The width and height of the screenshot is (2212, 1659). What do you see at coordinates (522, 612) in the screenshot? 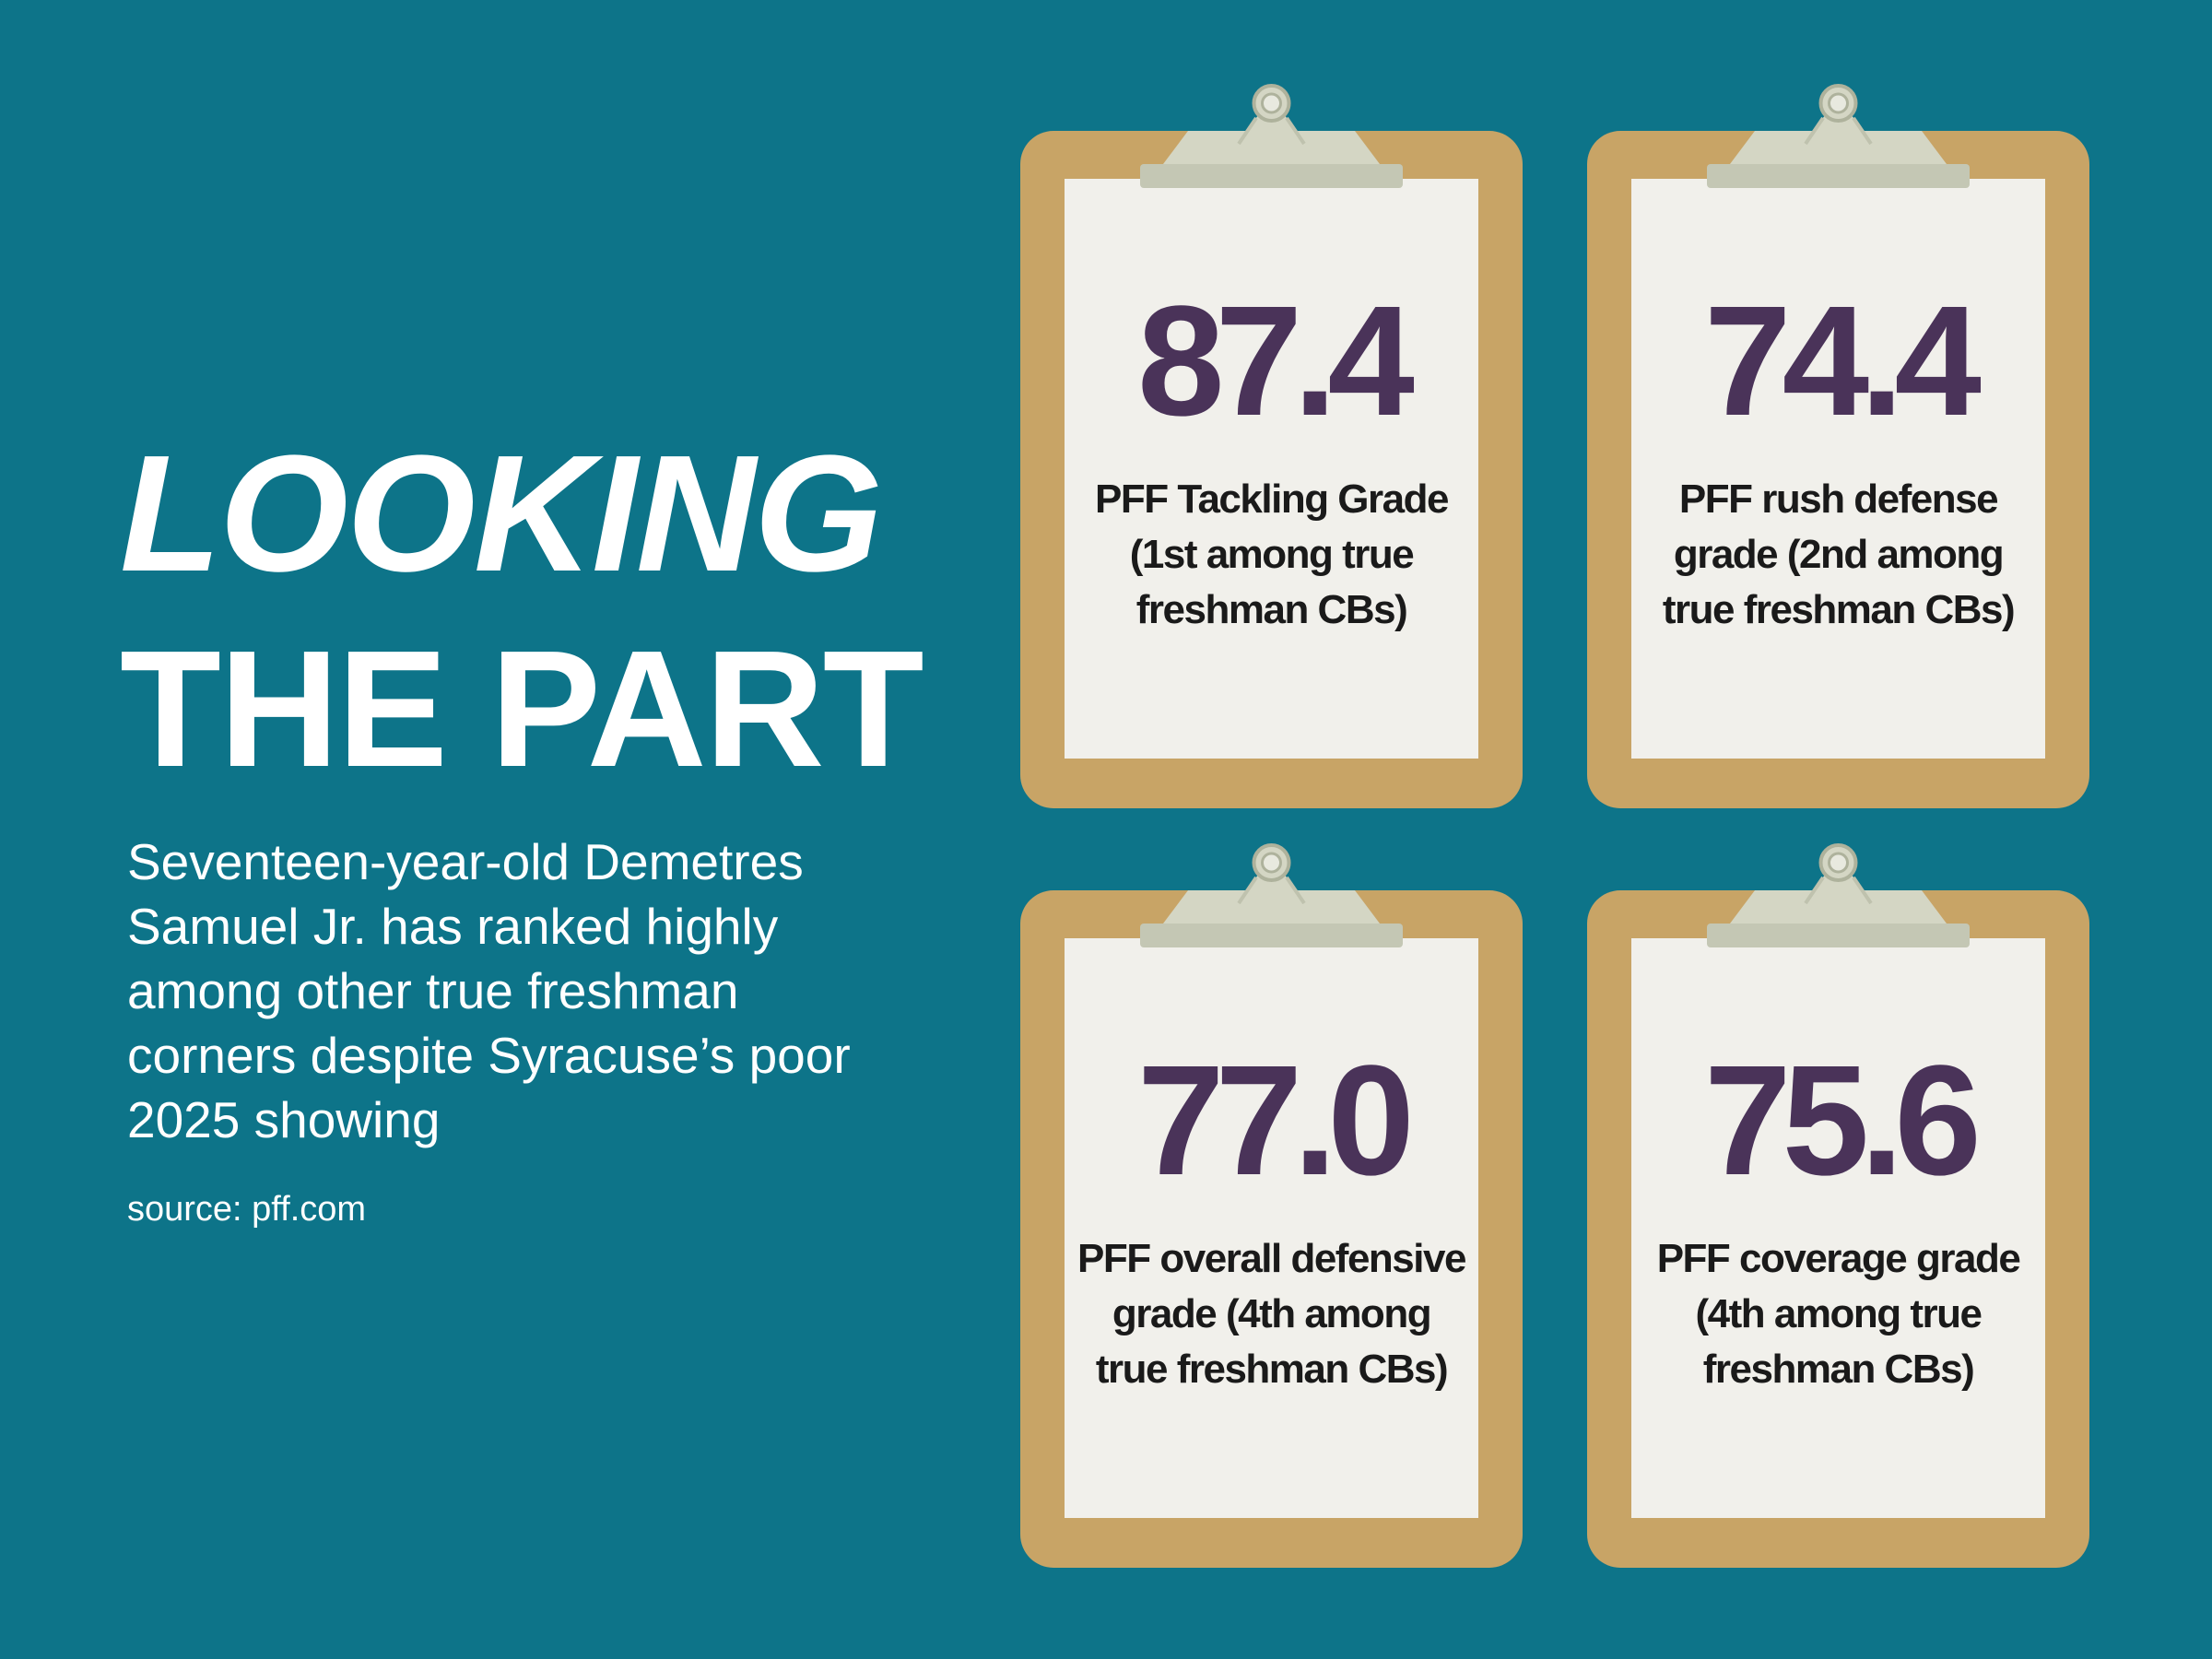
I see `headline: LOOKING THE PART` at bounding box center [522, 612].